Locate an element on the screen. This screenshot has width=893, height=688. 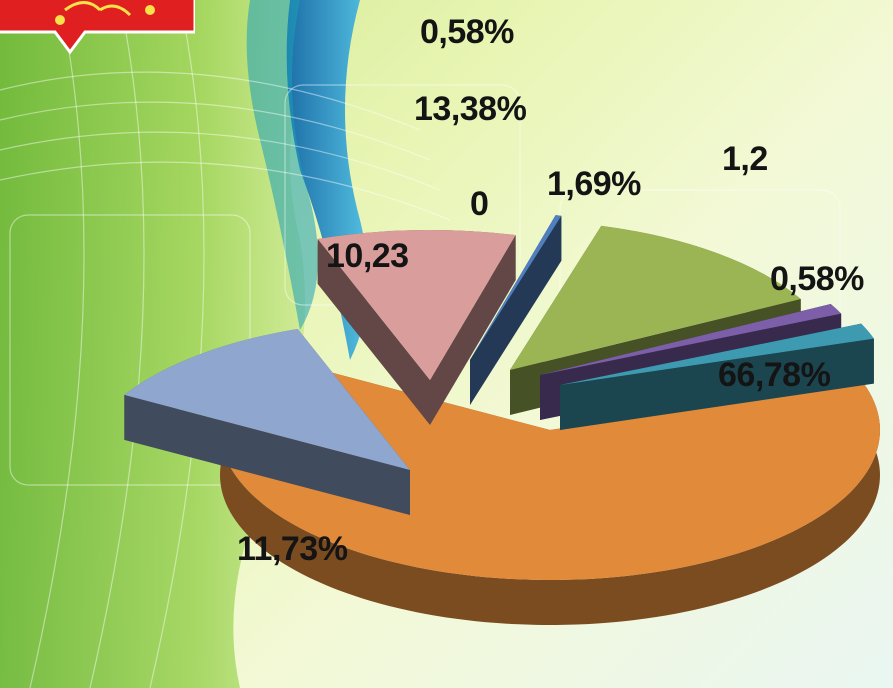
data-label: 10,23 is located at coordinates (367, 256).